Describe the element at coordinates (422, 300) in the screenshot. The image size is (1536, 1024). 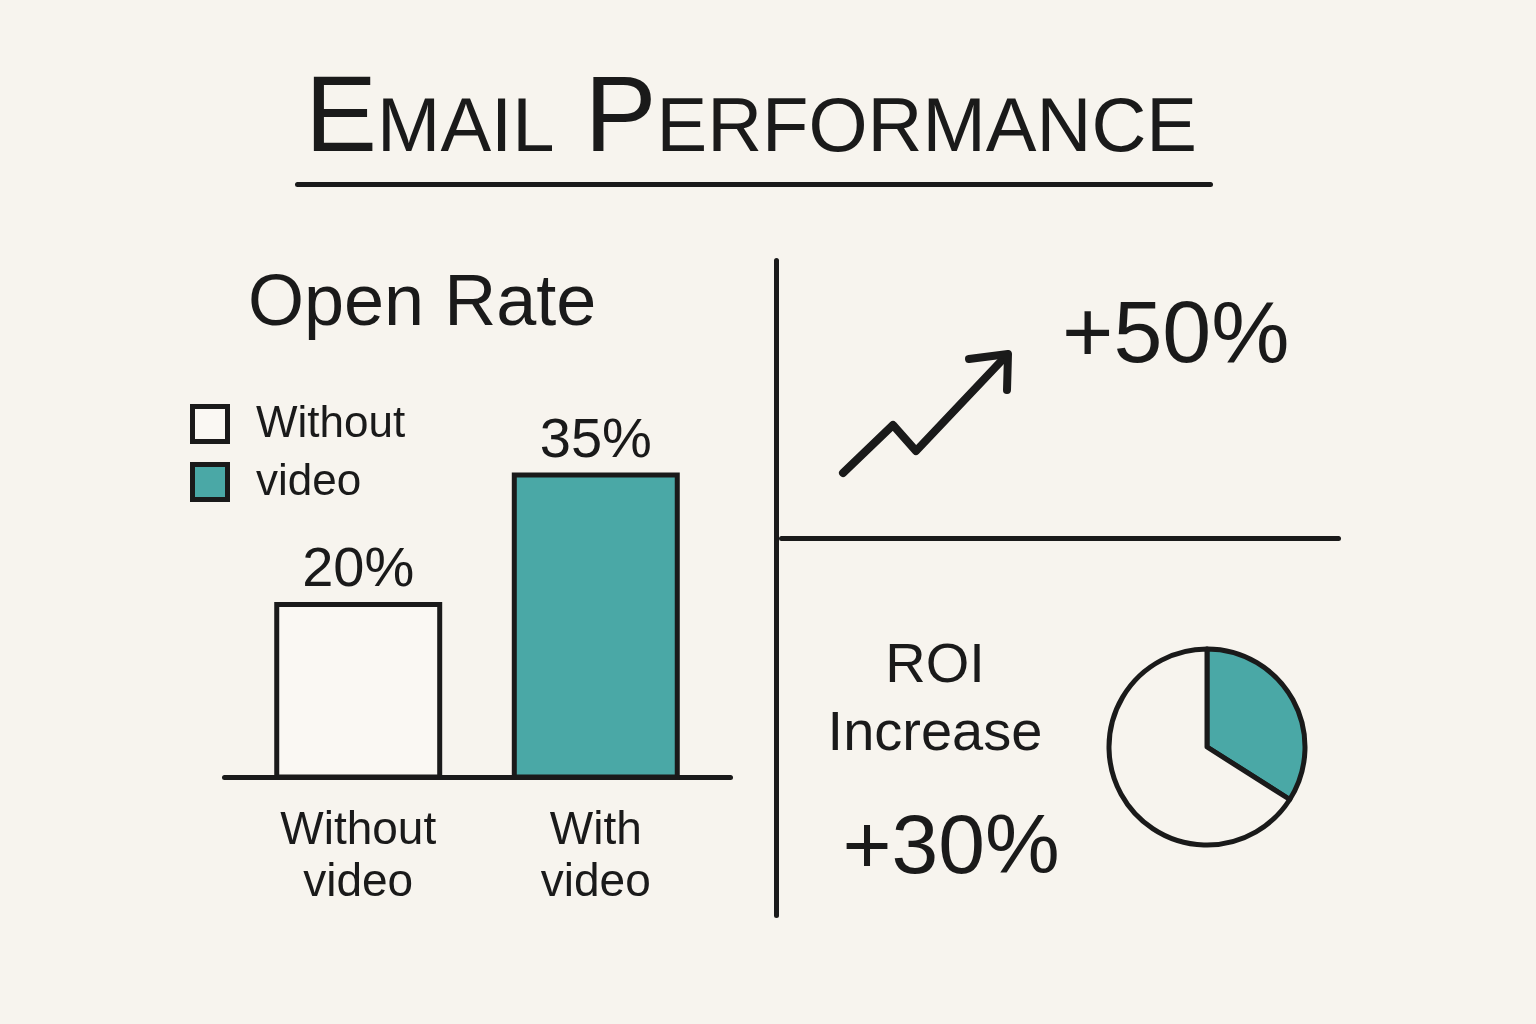
I see `chart-title: Open Rate` at that location.